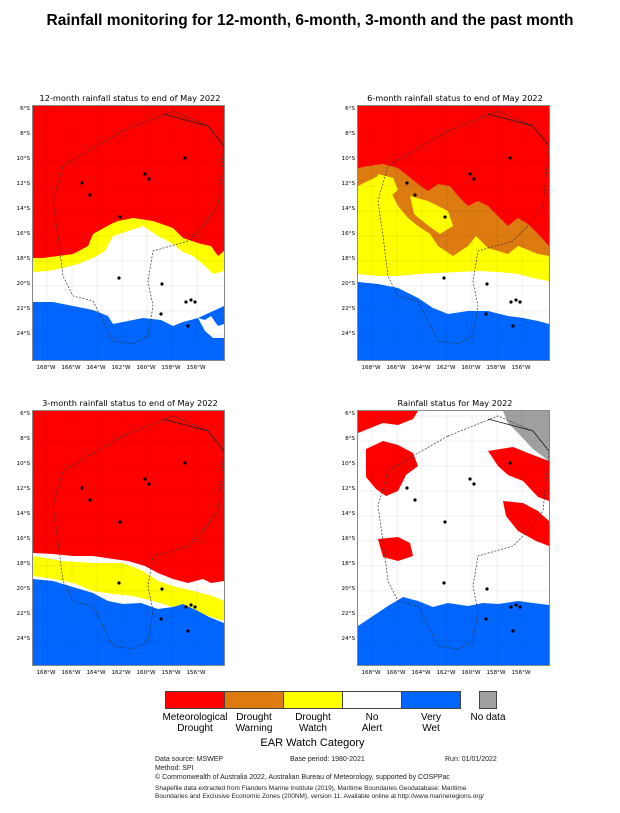 This screenshot has width=620, height=813. I want to click on legend-swatch-watch, so click(313, 700).